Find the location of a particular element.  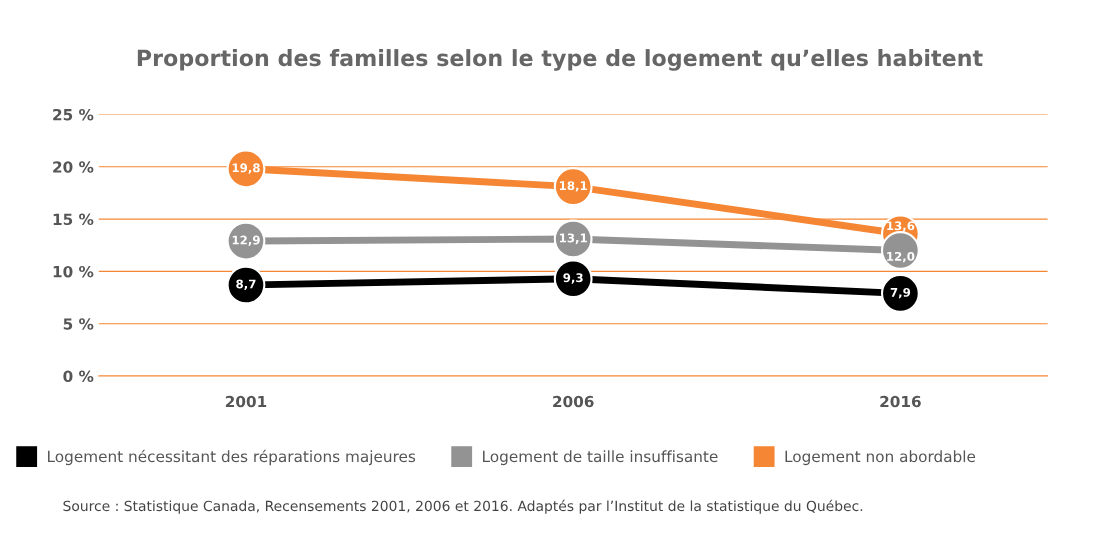

data-label: 7,9 is located at coordinates (900, 293).